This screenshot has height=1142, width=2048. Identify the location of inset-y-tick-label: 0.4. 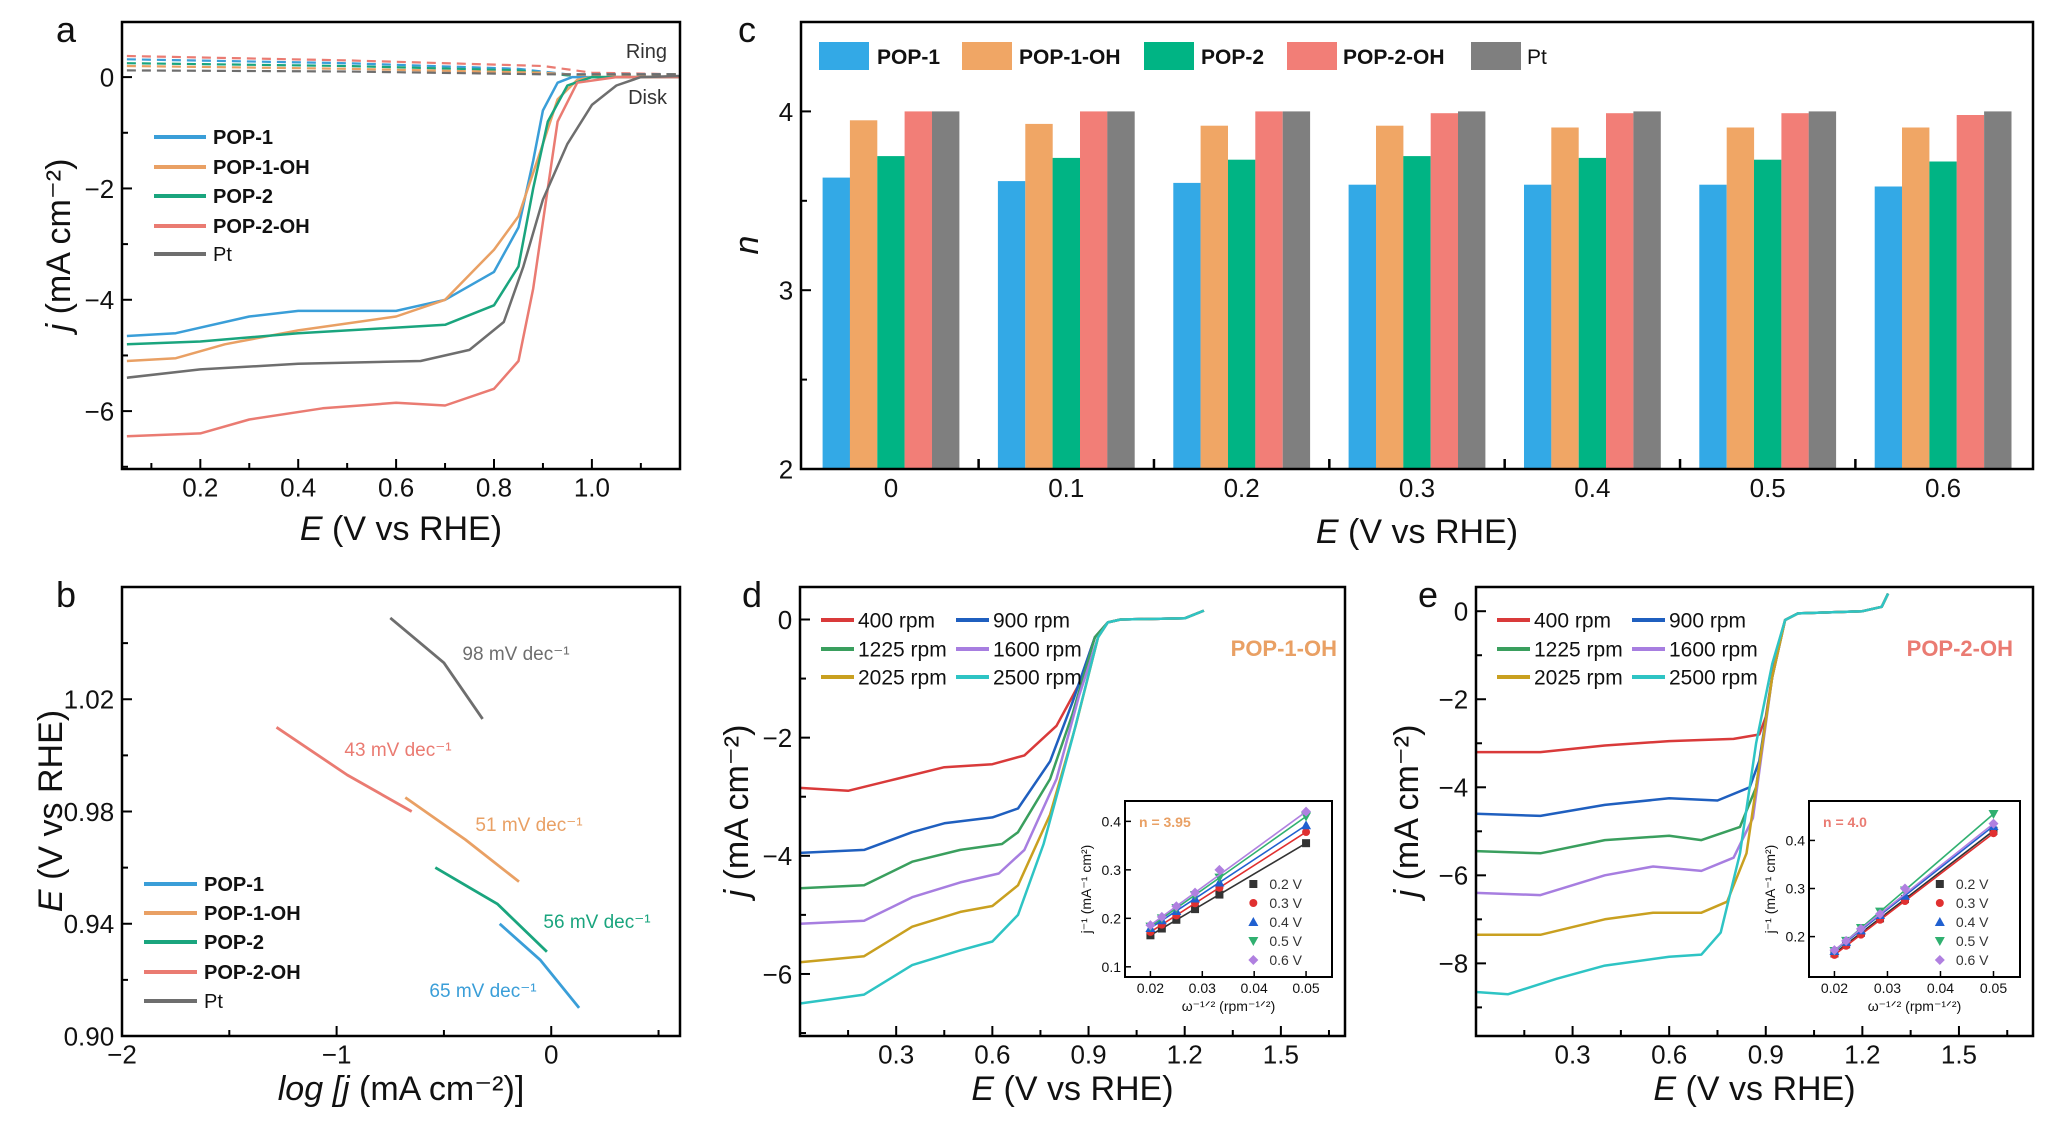
(1112, 821).